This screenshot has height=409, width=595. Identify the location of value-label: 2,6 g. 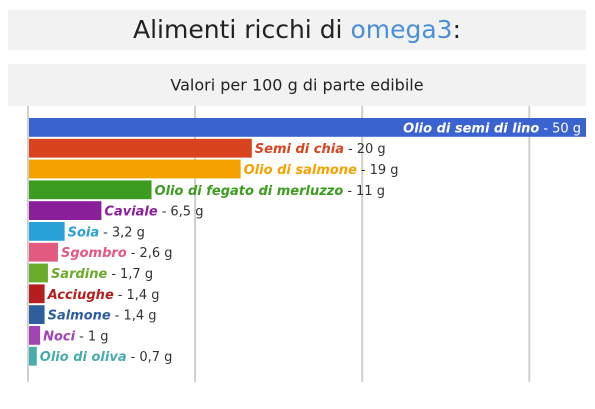
(155, 253).